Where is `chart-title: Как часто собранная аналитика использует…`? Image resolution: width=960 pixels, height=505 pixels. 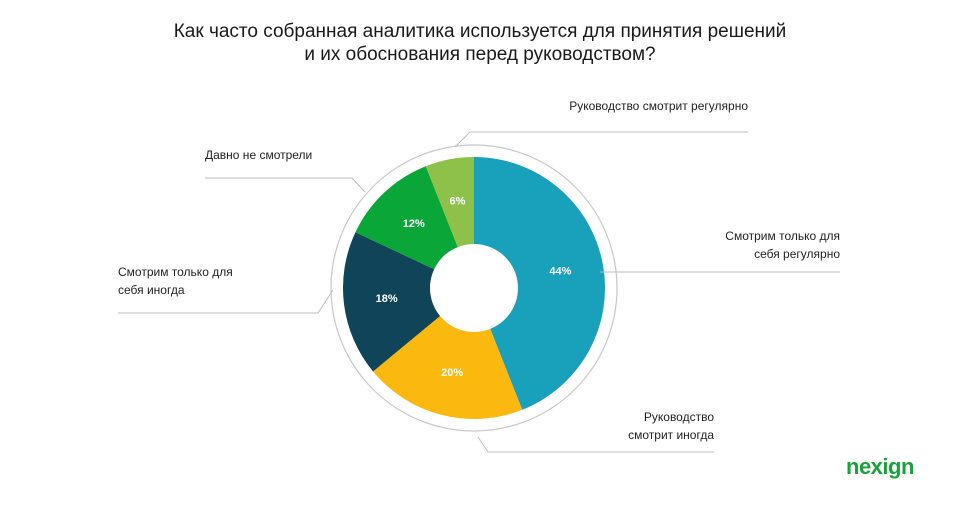 chart-title: Как часто собранная аналитика использует… is located at coordinates (480, 43).